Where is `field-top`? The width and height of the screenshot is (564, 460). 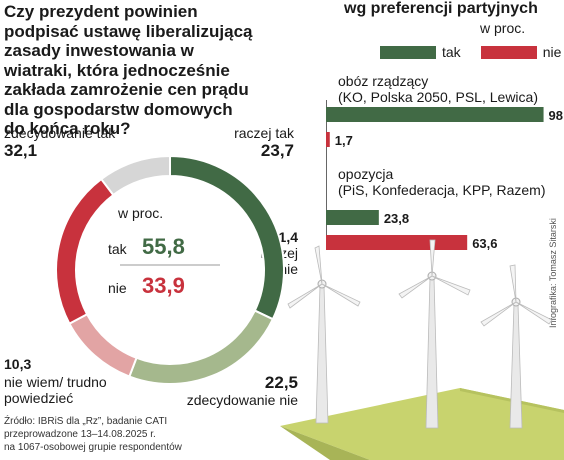 field-top is located at coordinates (422, 424).